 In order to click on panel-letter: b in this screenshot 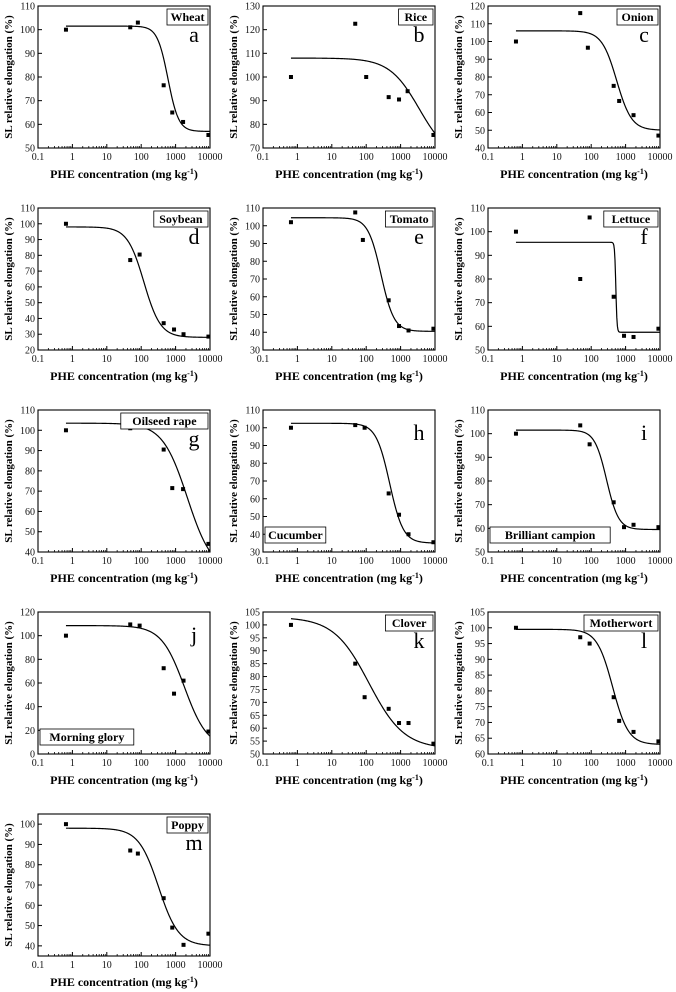, I will do `click(419, 34)`.